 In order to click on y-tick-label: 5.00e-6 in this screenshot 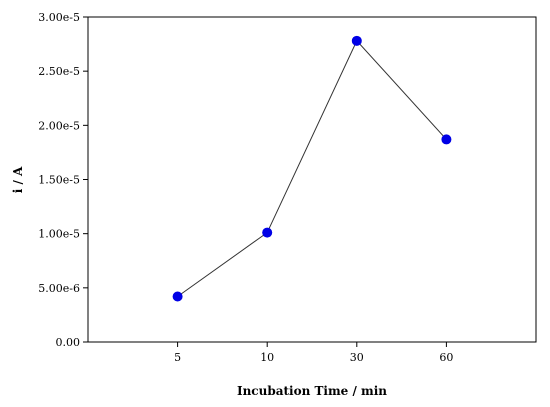, I will do `click(59, 288)`.